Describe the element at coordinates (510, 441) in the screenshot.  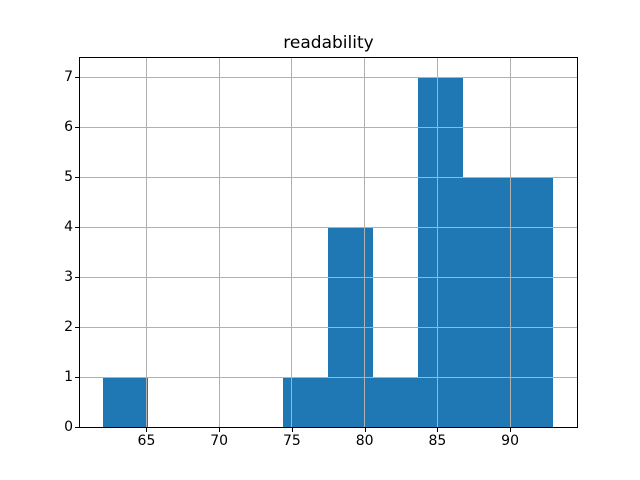
I see `x-tick-label: 90` at that location.